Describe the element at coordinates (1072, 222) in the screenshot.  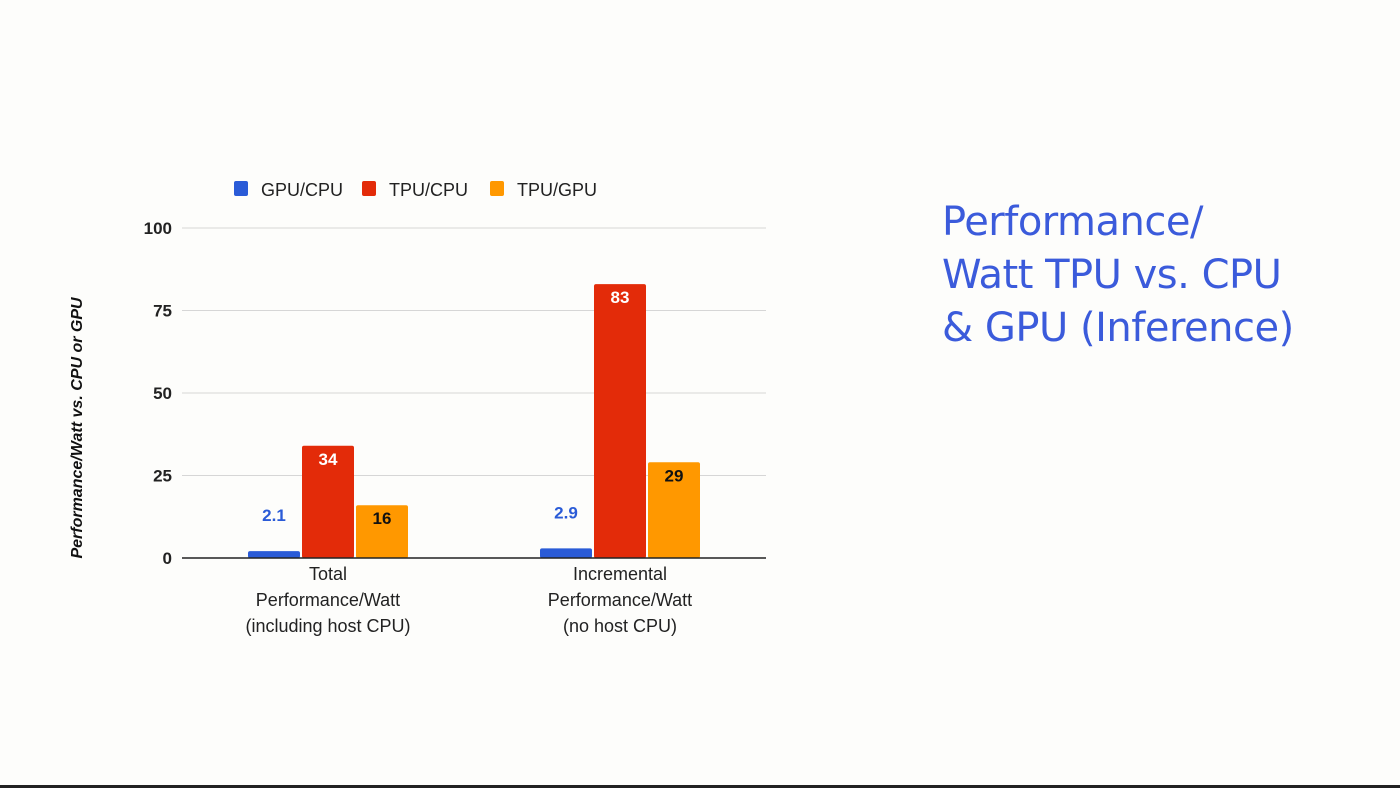
I see `slide-title-line-1: Performance/` at that location.